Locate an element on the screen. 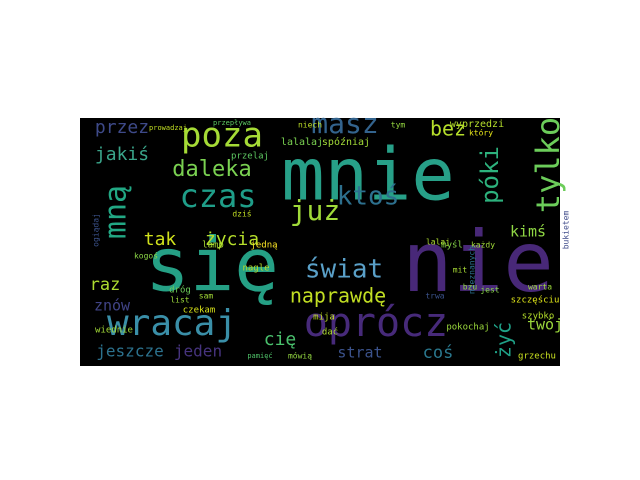 The width and height of the screenshot is (640, 480). word: grzechu is located at coordinates (537, 357).